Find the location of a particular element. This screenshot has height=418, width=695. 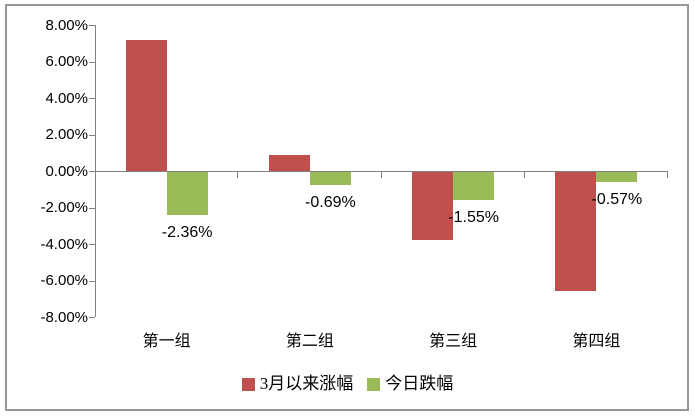

y-tick-label: -6.00% is located at coordinates (64, 280).